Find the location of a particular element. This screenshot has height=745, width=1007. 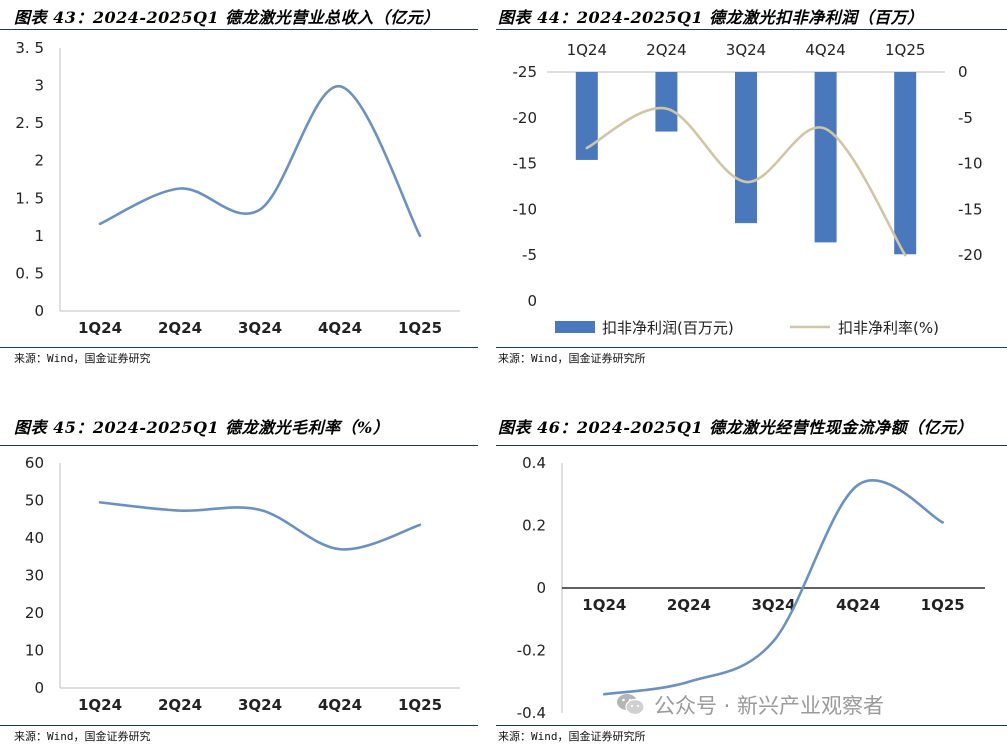

y-tick-label: -20 is located at coordinates (525, 118).